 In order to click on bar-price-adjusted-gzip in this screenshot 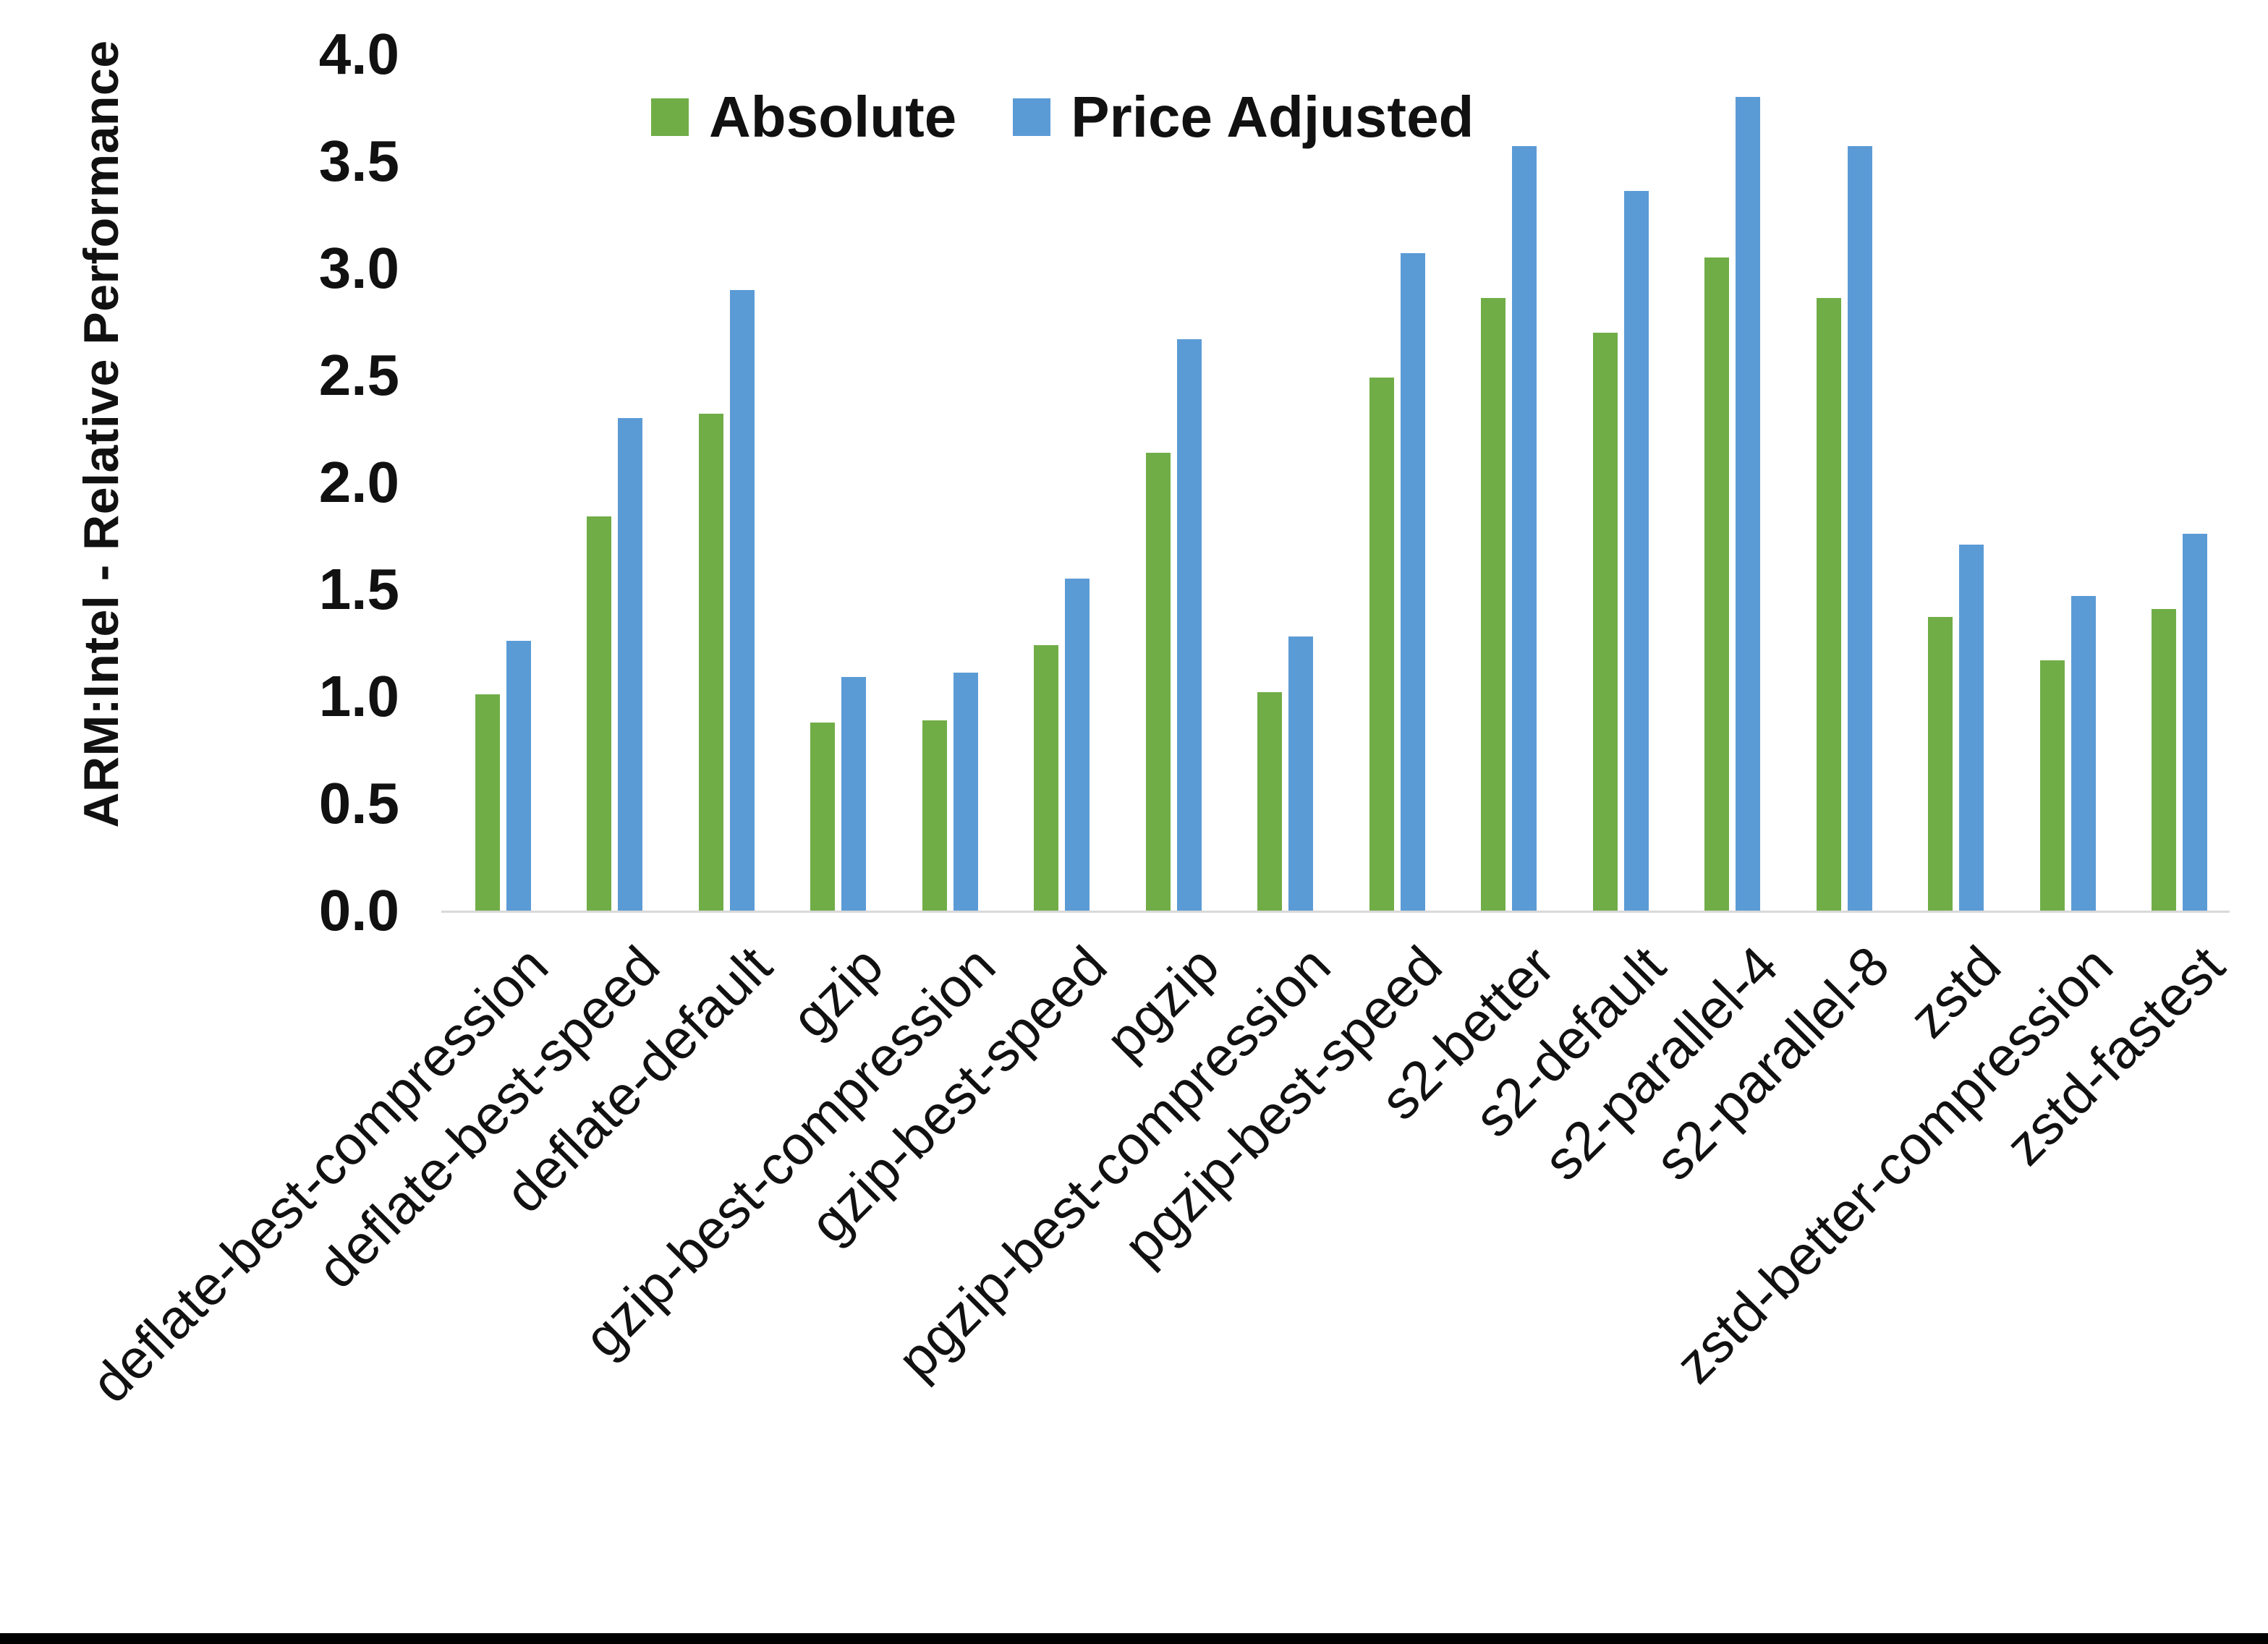, I will do `click(854, 794)`.